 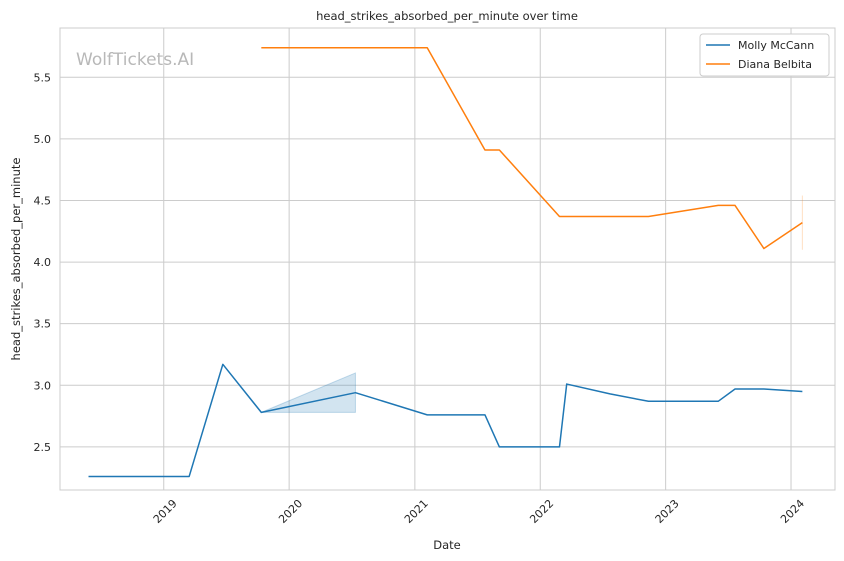 What do you see at coordinates (776, 45) in the screenshot?
I see `legend-label-molly-mccann: Molly McCann` at bounding box center [776, 45].